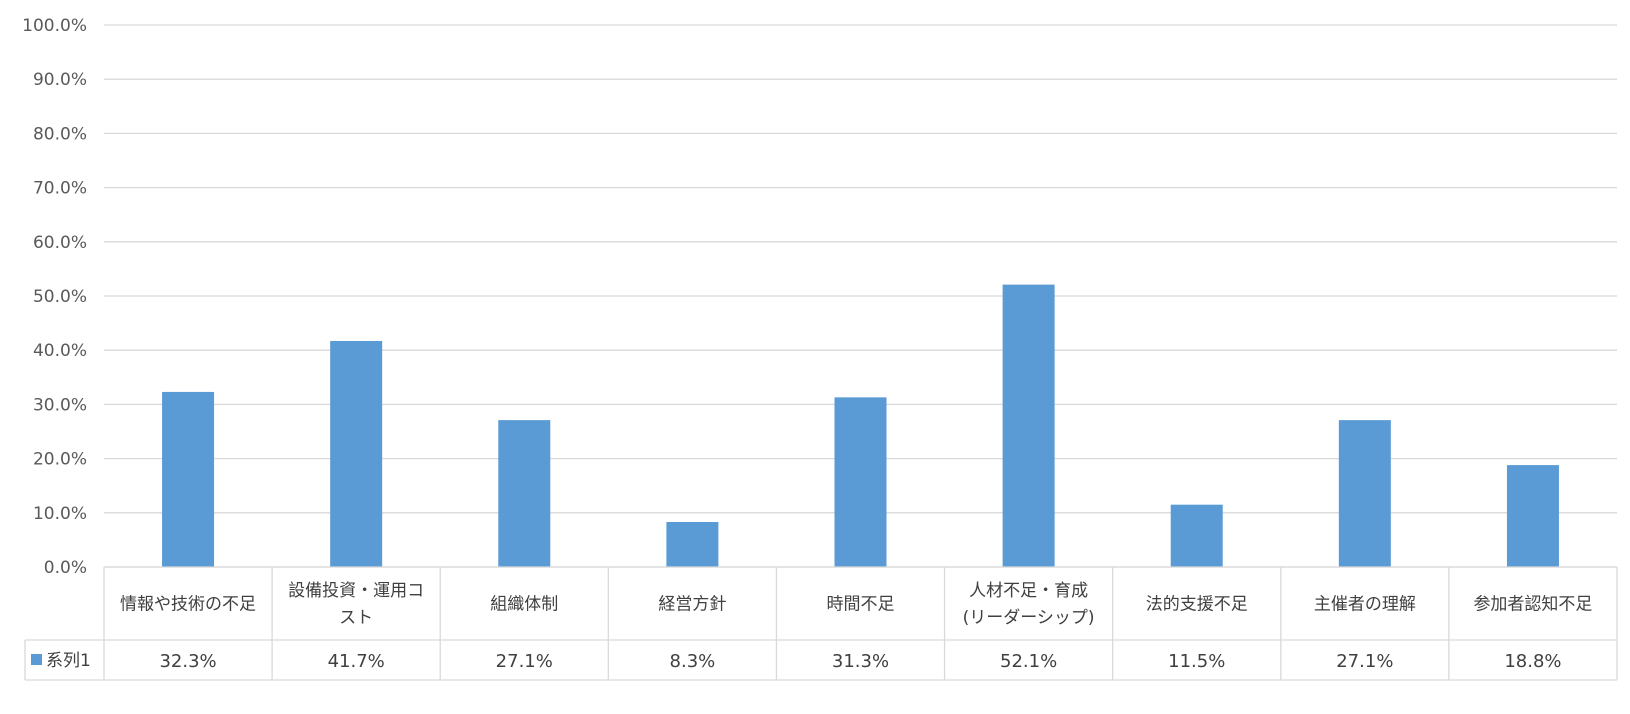 The height and width of the screenshot is (714, 1630). What do you see at coordinates (60, 243) in the screenshot?
I see `y-tick-label: 60.0%` at bounding box center [60, 243].